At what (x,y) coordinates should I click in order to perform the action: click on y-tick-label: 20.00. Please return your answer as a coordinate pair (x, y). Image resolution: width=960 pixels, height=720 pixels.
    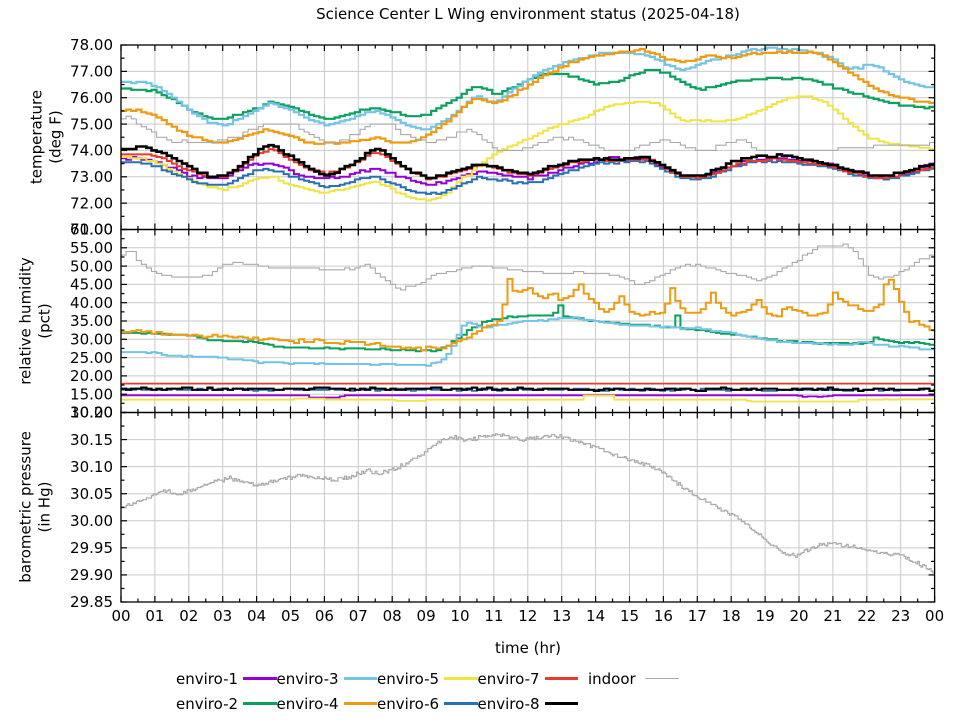
    Looking at the image, I should click on (91, 376).